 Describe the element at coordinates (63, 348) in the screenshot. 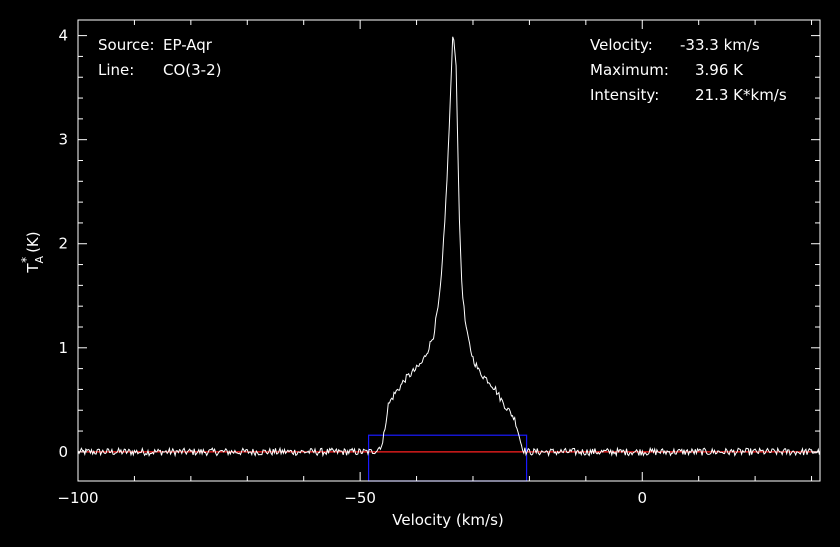

I see `y-tick-label: 1` at that location.